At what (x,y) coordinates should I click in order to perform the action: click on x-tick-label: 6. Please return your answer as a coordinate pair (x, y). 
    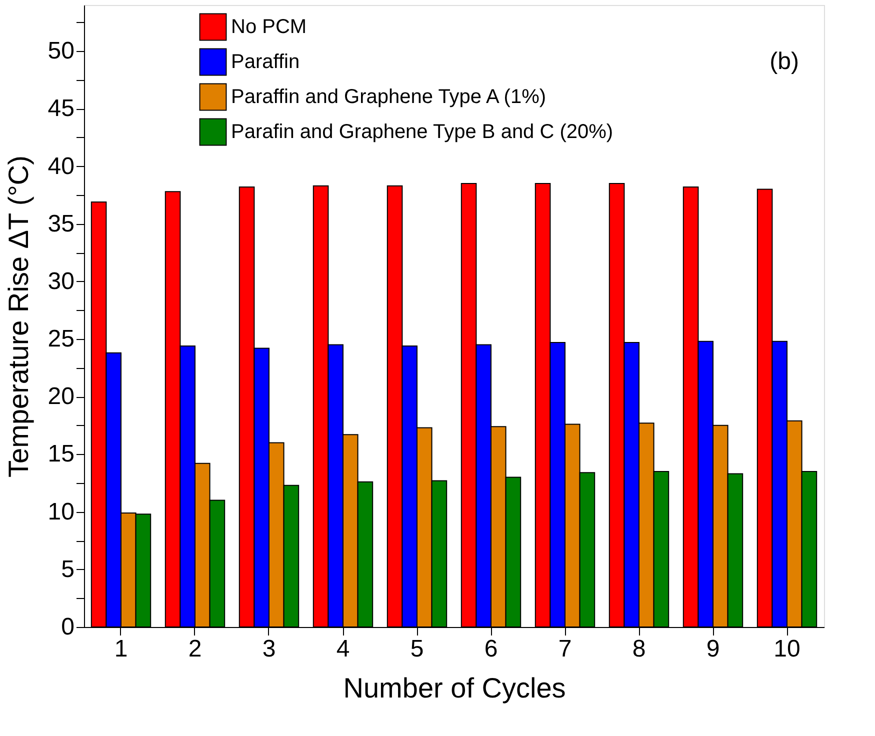
    Looking at the image, I should click on (491, 649).